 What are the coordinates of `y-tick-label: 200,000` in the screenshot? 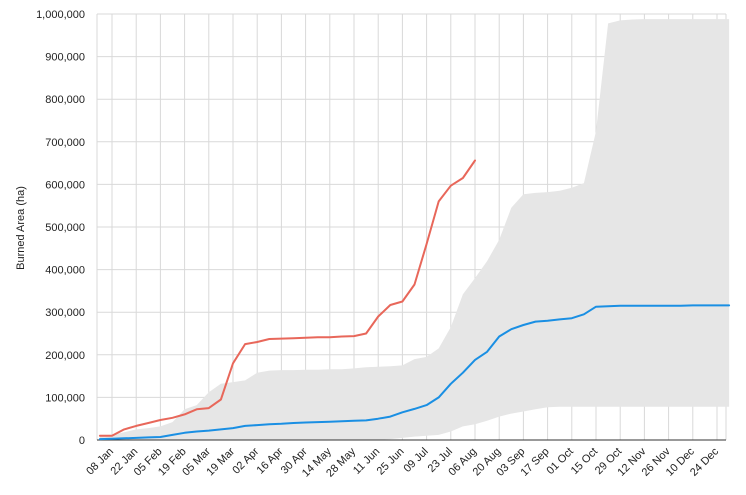 It's located at (65, 356).